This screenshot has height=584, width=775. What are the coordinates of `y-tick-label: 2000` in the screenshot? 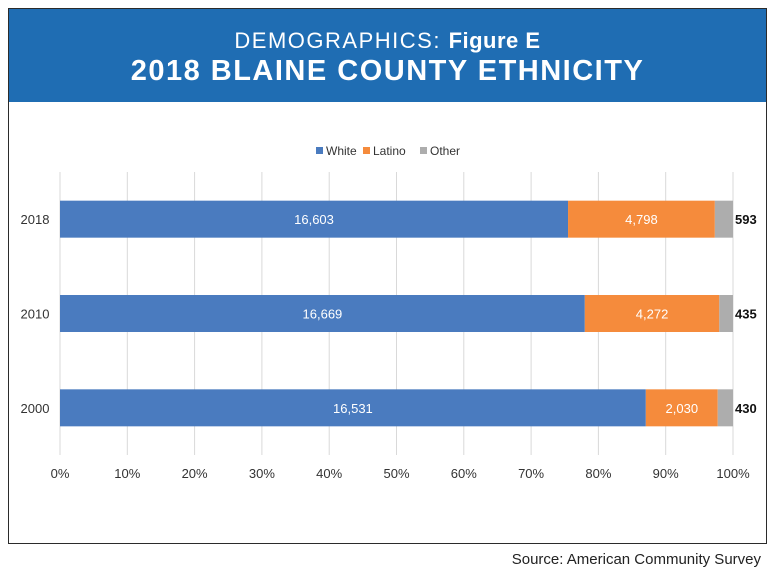 It's located at (35, 408).